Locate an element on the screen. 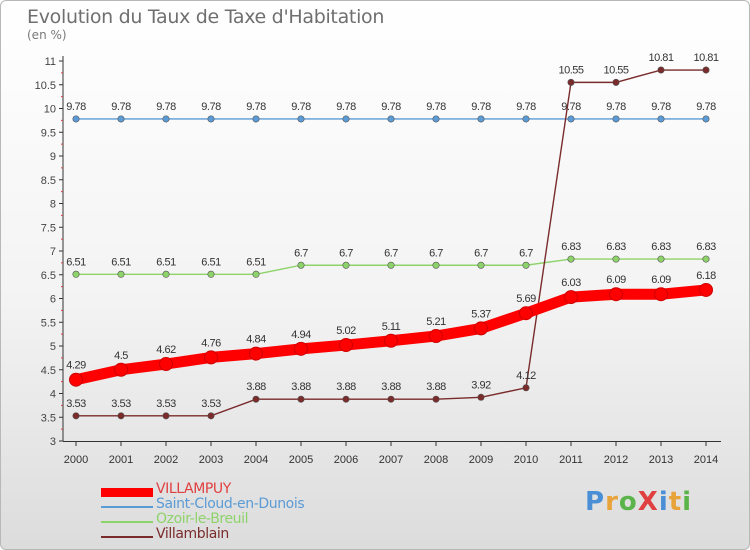 This screenshot has height=550, width=750. logo-letter: X is located at coordinates (648, 502).